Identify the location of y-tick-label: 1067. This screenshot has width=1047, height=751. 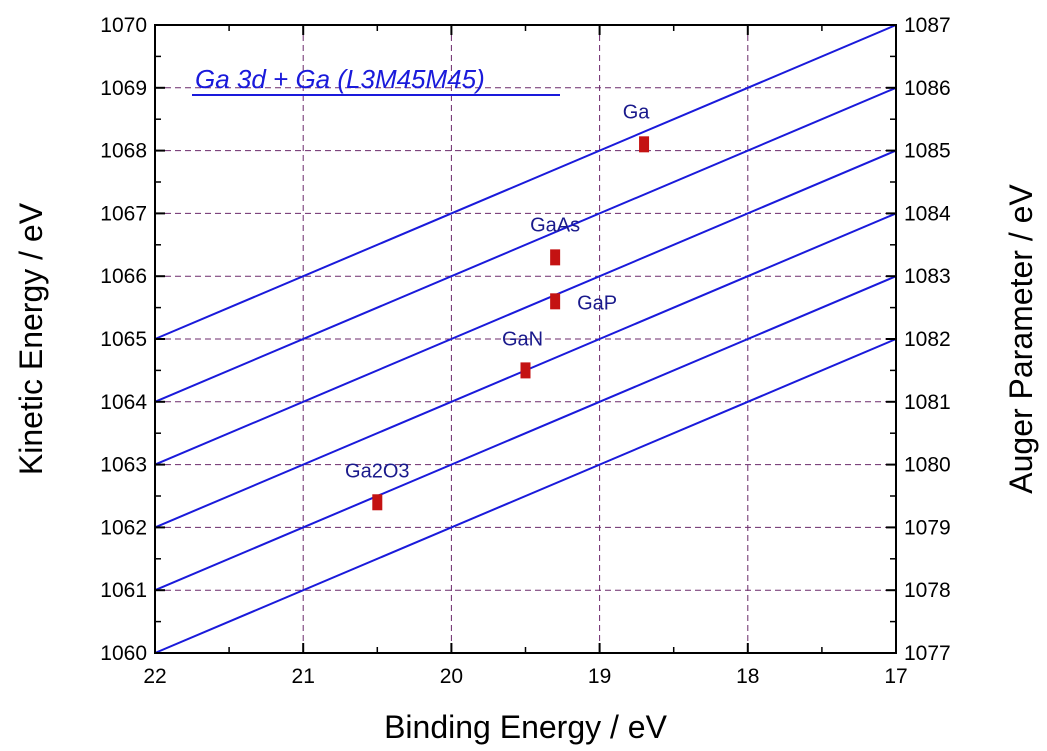
(123, 213).